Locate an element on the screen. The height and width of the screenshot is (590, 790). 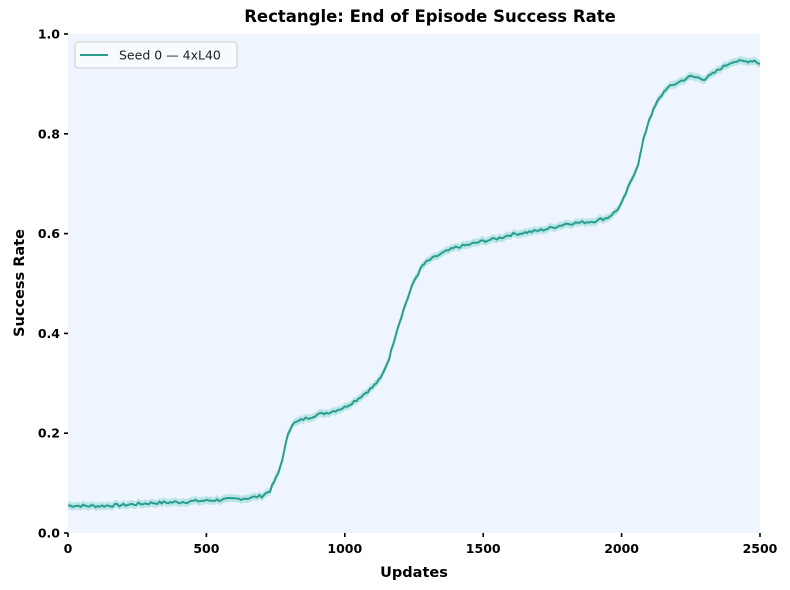
legend: Seed 0 — 4xL40 is located at coordinates (156, 55).